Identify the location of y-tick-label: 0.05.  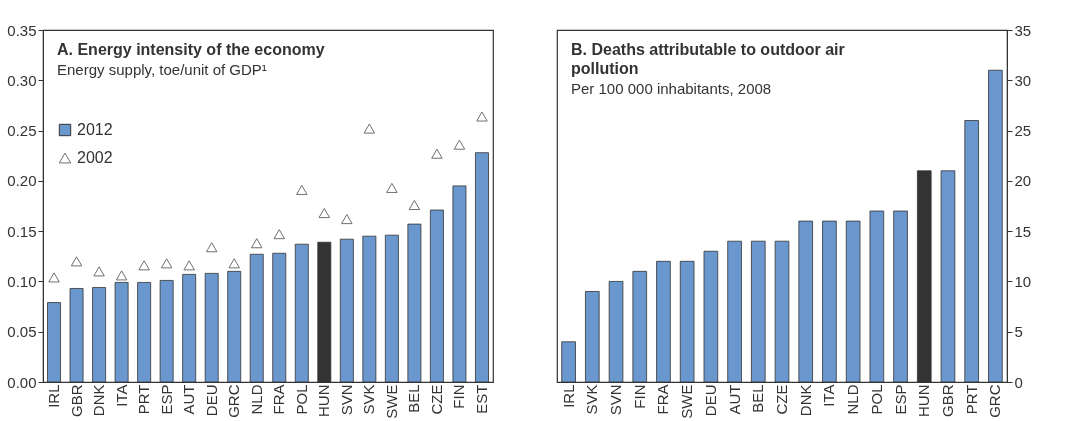
(22, 332).